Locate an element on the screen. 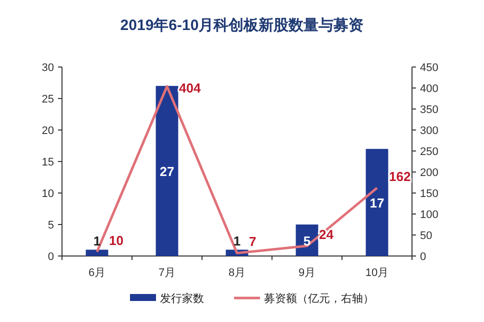 Image resolution: width=484 pixels, height=322 pixels. y-tick-label: 20 is located at coordinates (48, 131).